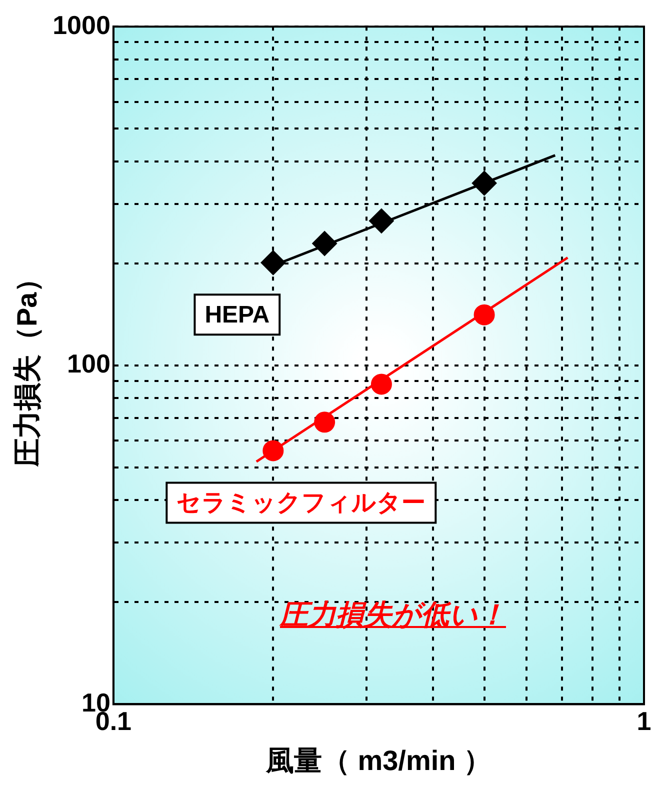 Image resolution: width=666 pixels, height=791 pixels. What do you see at coordinates (392, 615) in the screenshot?
I see `annotation: 圧力損失が低い！` at bounding box center [392, 615].